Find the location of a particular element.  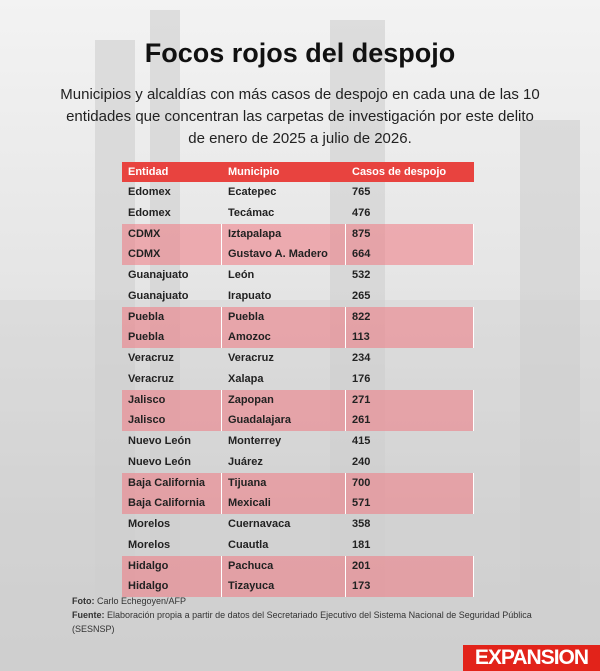

table-cell: Amozoc is located at coordinates (284, 337).